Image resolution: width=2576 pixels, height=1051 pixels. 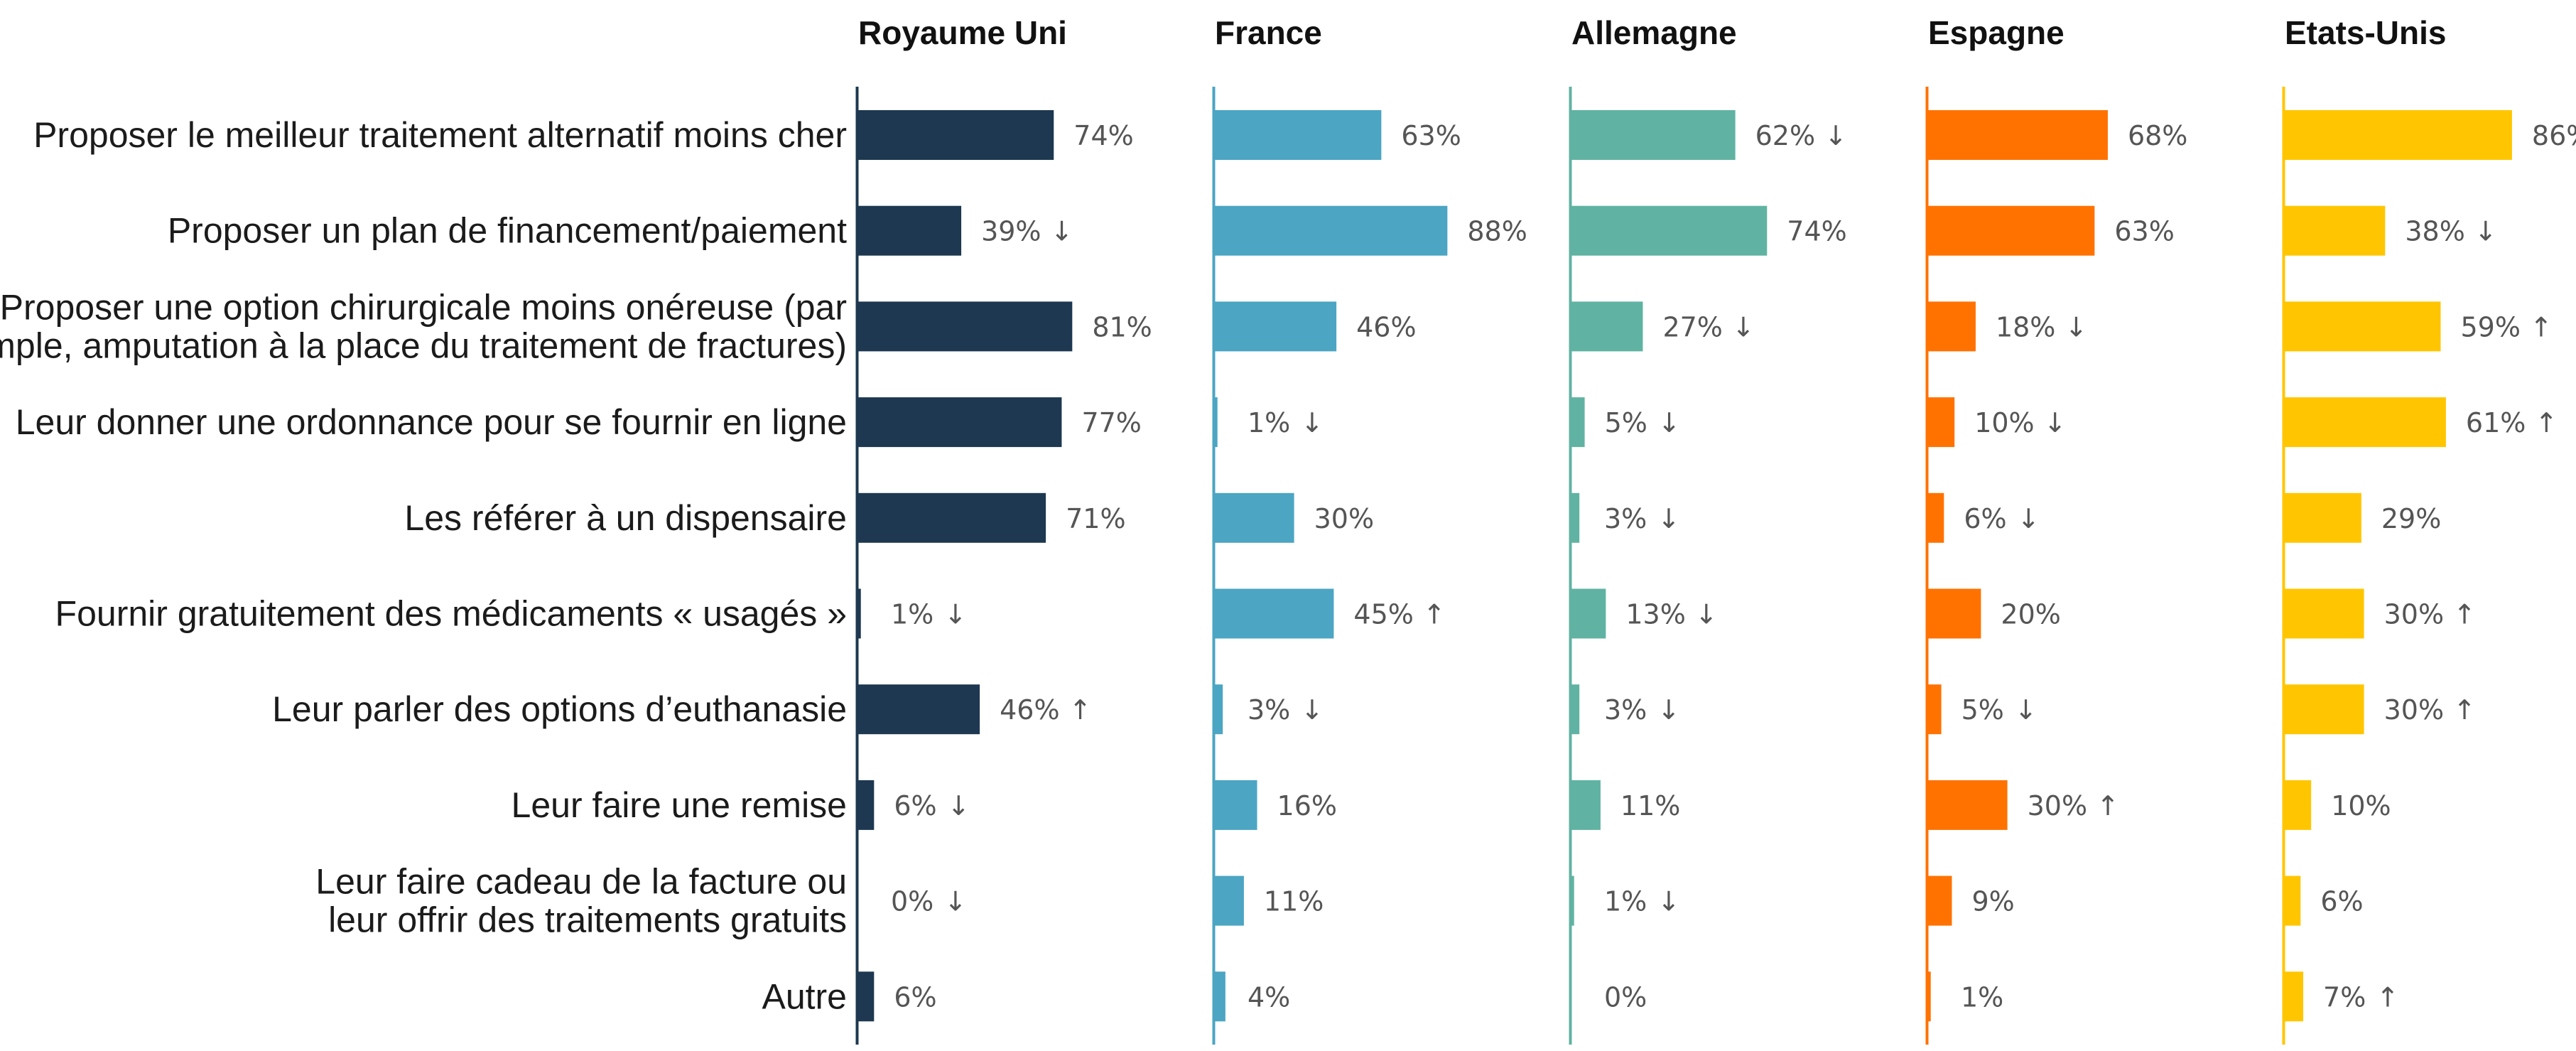 I want to click on data-label: 71%, so click(x=1095, y=518).